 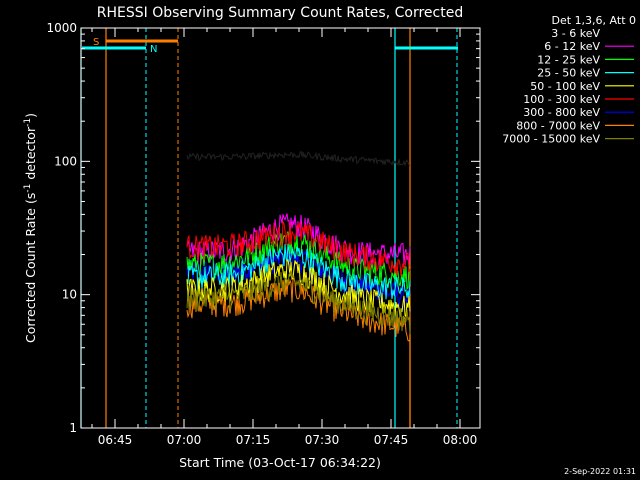 What do you see at coordinates (600, 471) in the screenshot?
I see `footer-date: 2-Sep-2022 01:31` at bounding box center [600, 471].